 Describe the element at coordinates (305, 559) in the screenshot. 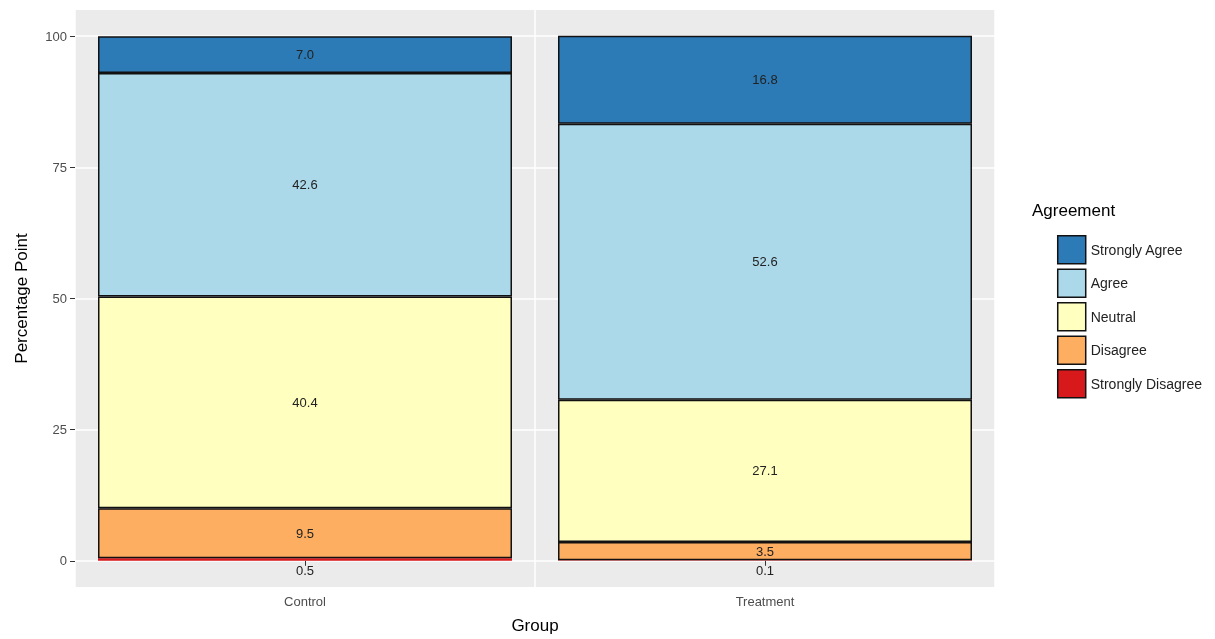

I see `bar` at that location.